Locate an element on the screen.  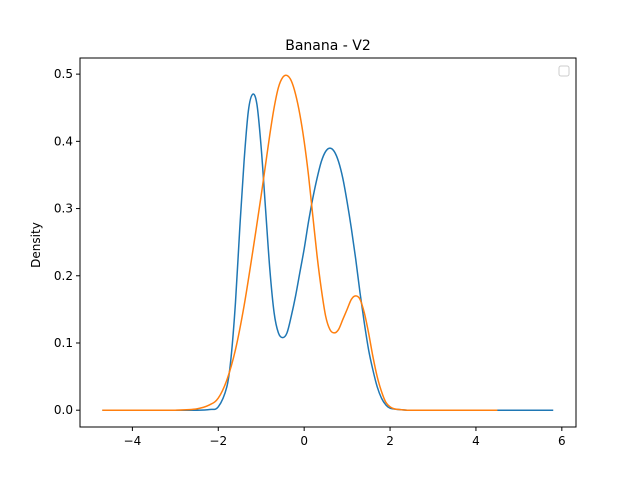
x-tick-label: −2 is located at coordinates (218, 441).